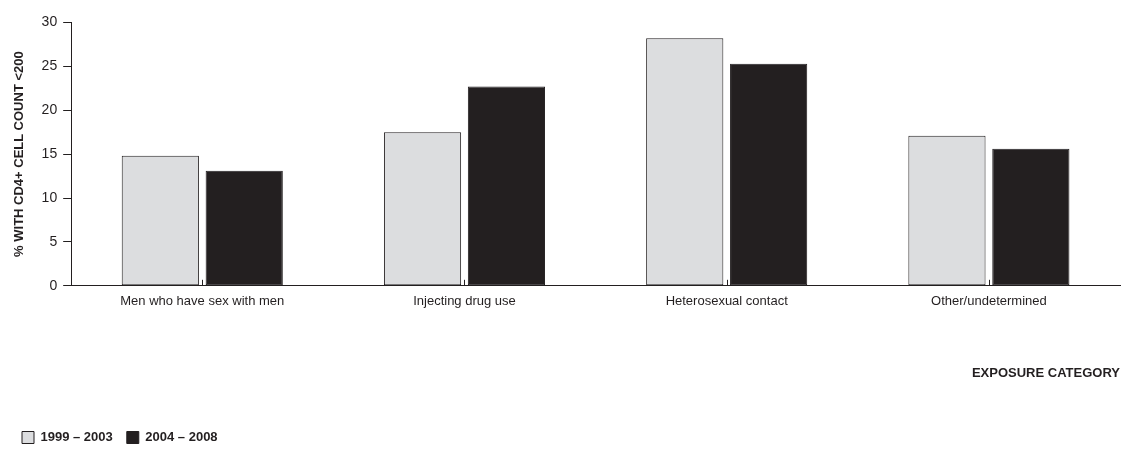 The image size is (1132, 454). I want to click on y-tick-label: 10, so click(49, 196).